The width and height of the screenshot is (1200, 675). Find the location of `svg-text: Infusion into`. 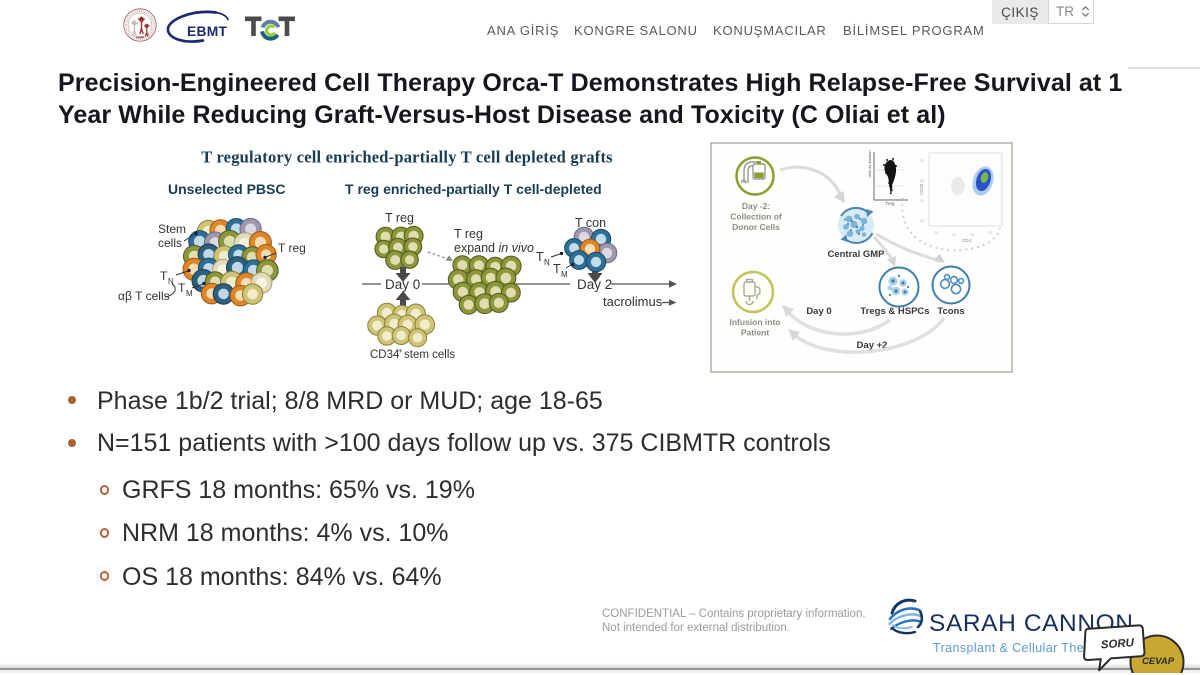

svg-text: Infusion into is located at coordinates (755, 322).